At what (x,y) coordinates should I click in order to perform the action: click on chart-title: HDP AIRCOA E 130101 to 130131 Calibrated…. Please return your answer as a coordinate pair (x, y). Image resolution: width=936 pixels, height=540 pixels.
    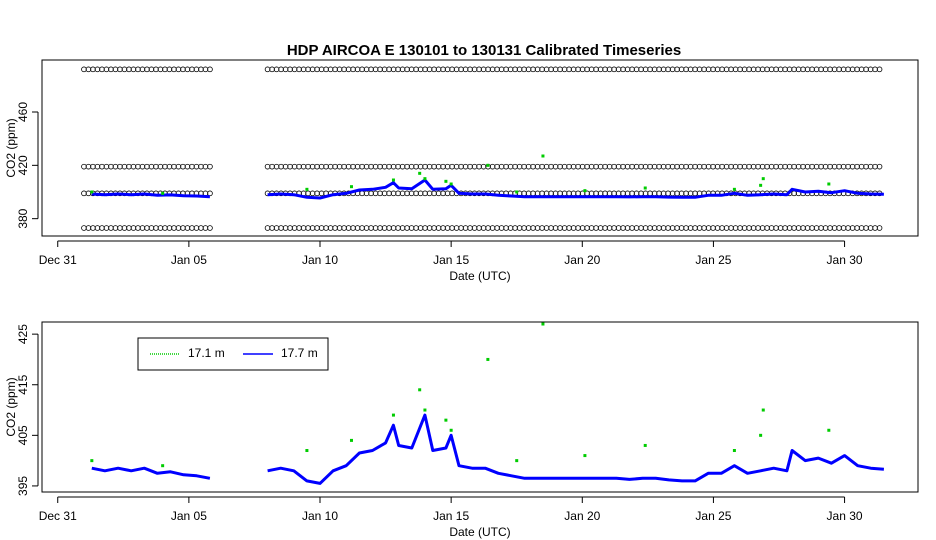
    Looking at the image, I should click on (484, 50).